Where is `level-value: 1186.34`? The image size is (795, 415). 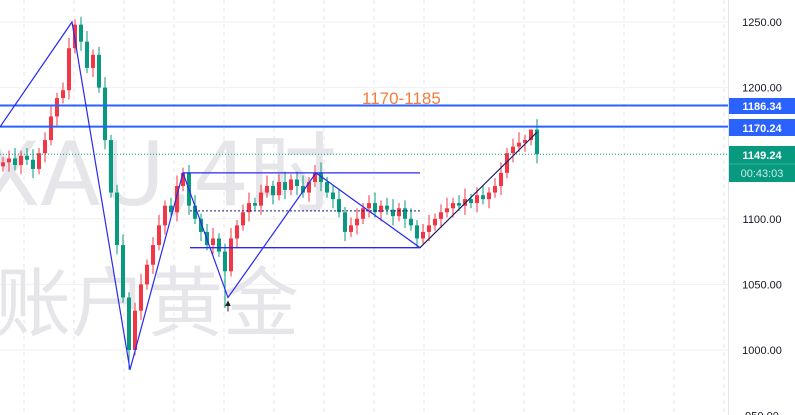
level-value: 1186.34 is located at coordinates (762, 107).